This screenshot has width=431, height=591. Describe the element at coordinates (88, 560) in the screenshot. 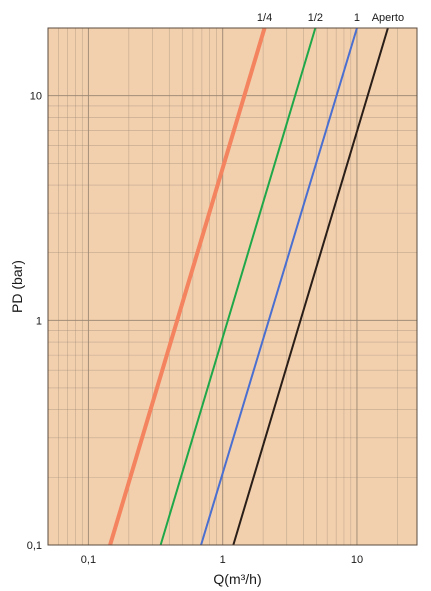

I see `x-tick-label: 0,1` at that location.